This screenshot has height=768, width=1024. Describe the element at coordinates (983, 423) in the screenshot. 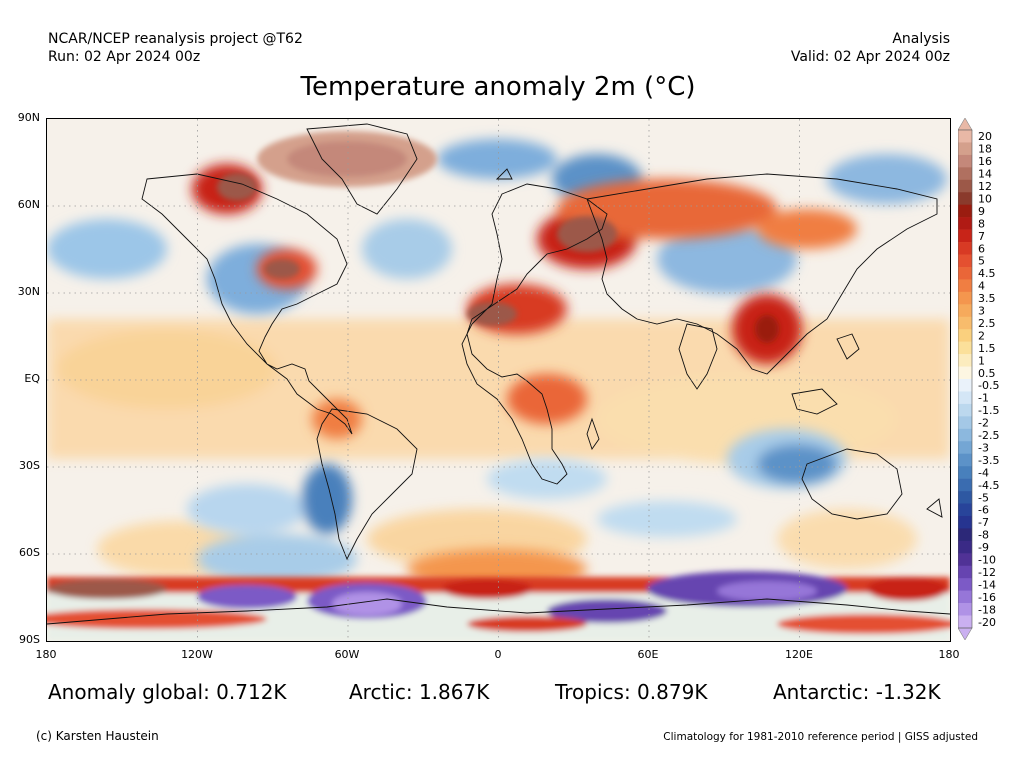

I see `colorbar-tick-label: -2` at that location.